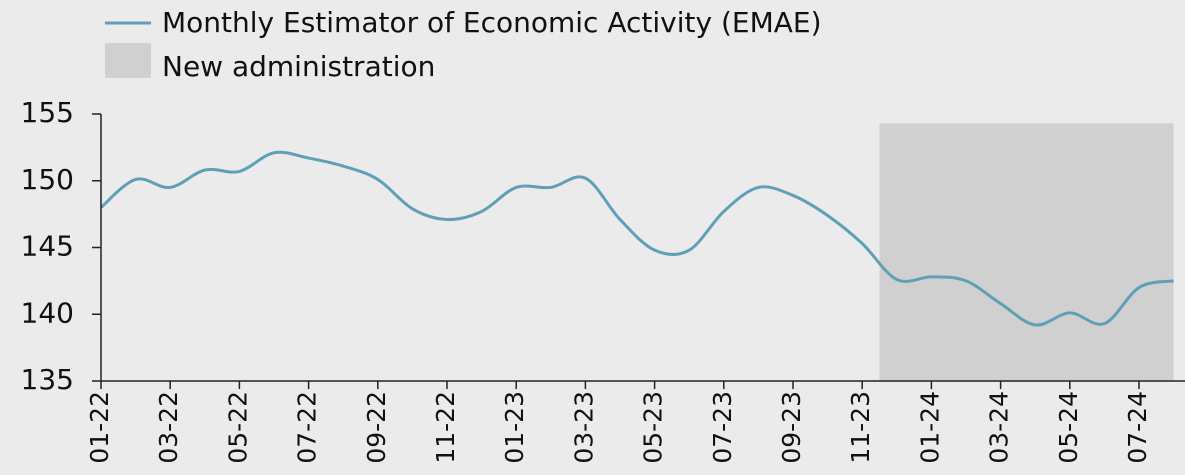 This screenshot has height=475, width=1185. I want to click on x-tick-label: 07-22, so click(307, 427).